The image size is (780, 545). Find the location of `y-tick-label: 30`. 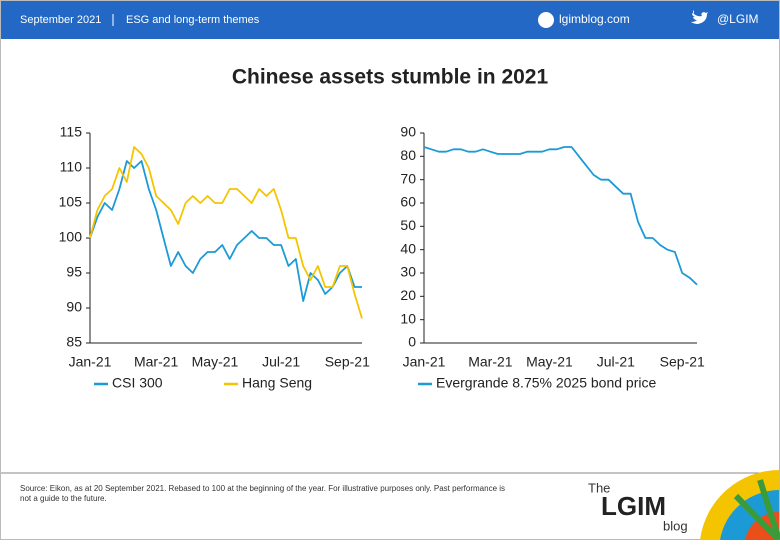

y-tick-label: 30 is located at coordinates (408, 272).